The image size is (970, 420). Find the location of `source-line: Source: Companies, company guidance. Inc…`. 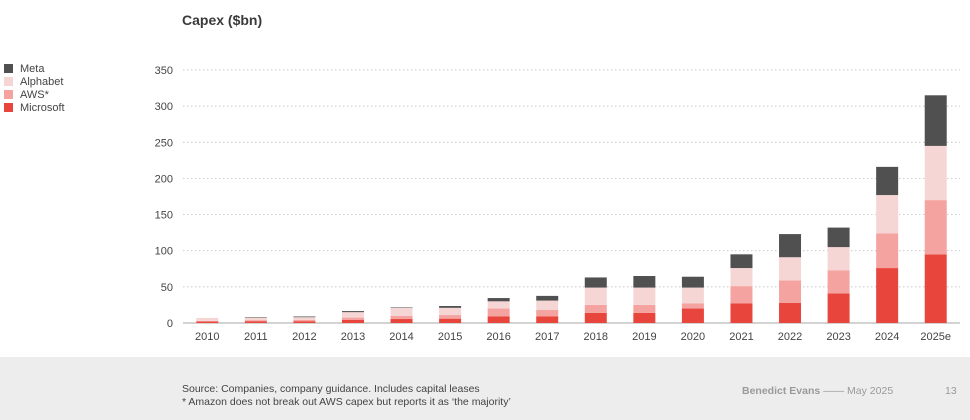

source-line: Source: Companies, company guidance. Inc… is located at coordinates (331, 389).